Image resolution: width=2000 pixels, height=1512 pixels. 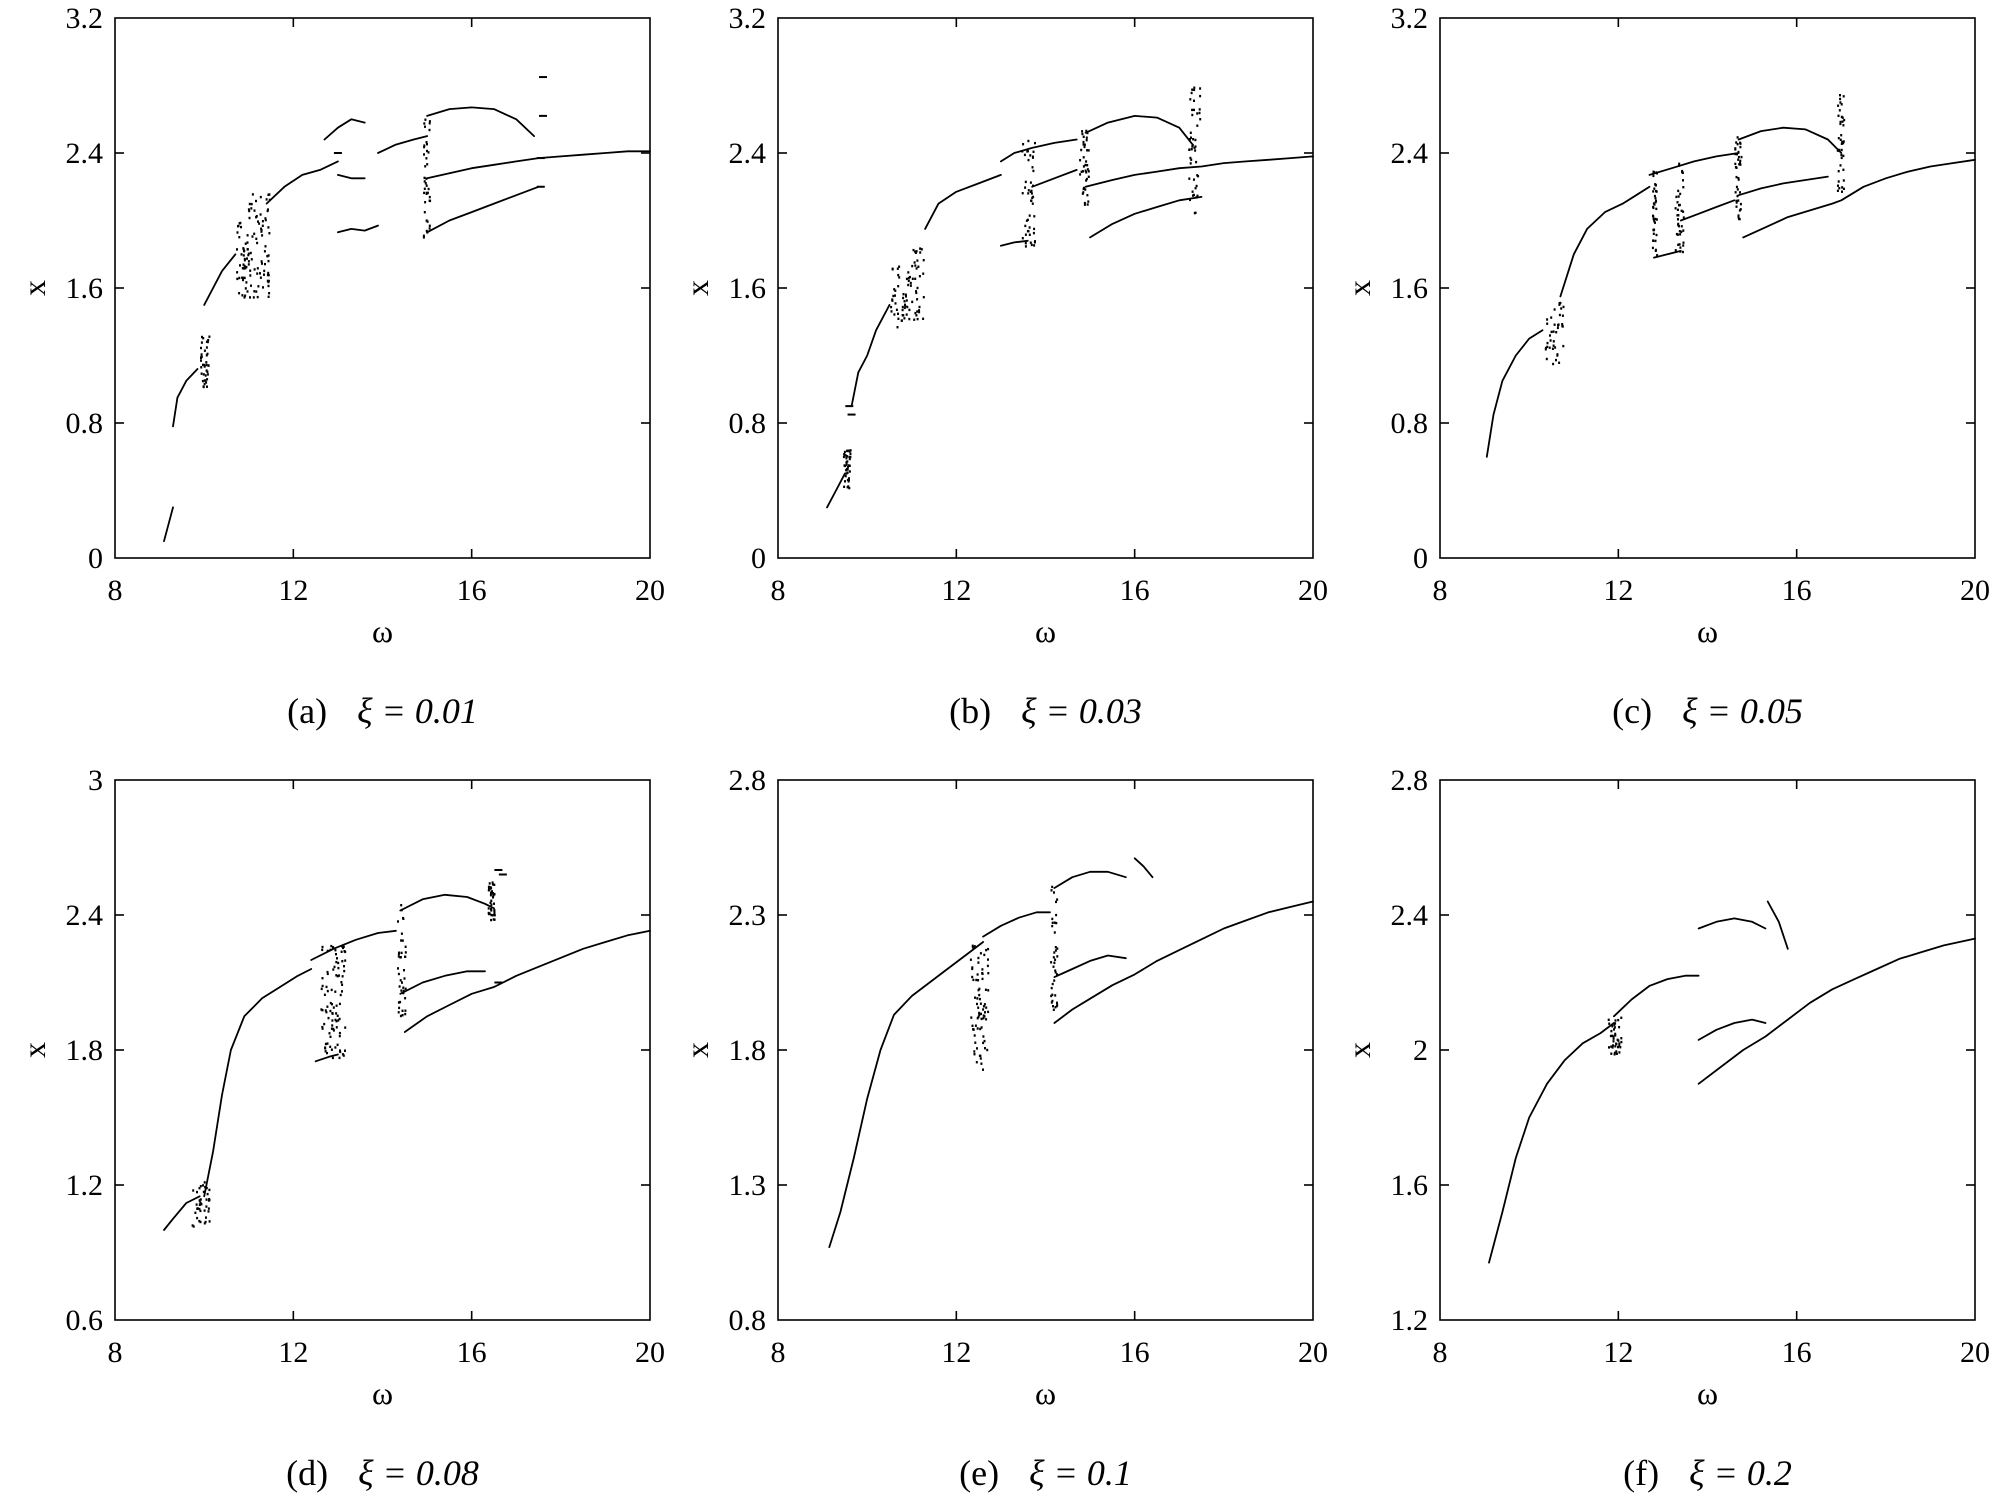 What do you see at coordinates (1081, 711) in the screenshot?
I see `caption-parameter: ξ = 0.03` at bounding box center [1081, 711].